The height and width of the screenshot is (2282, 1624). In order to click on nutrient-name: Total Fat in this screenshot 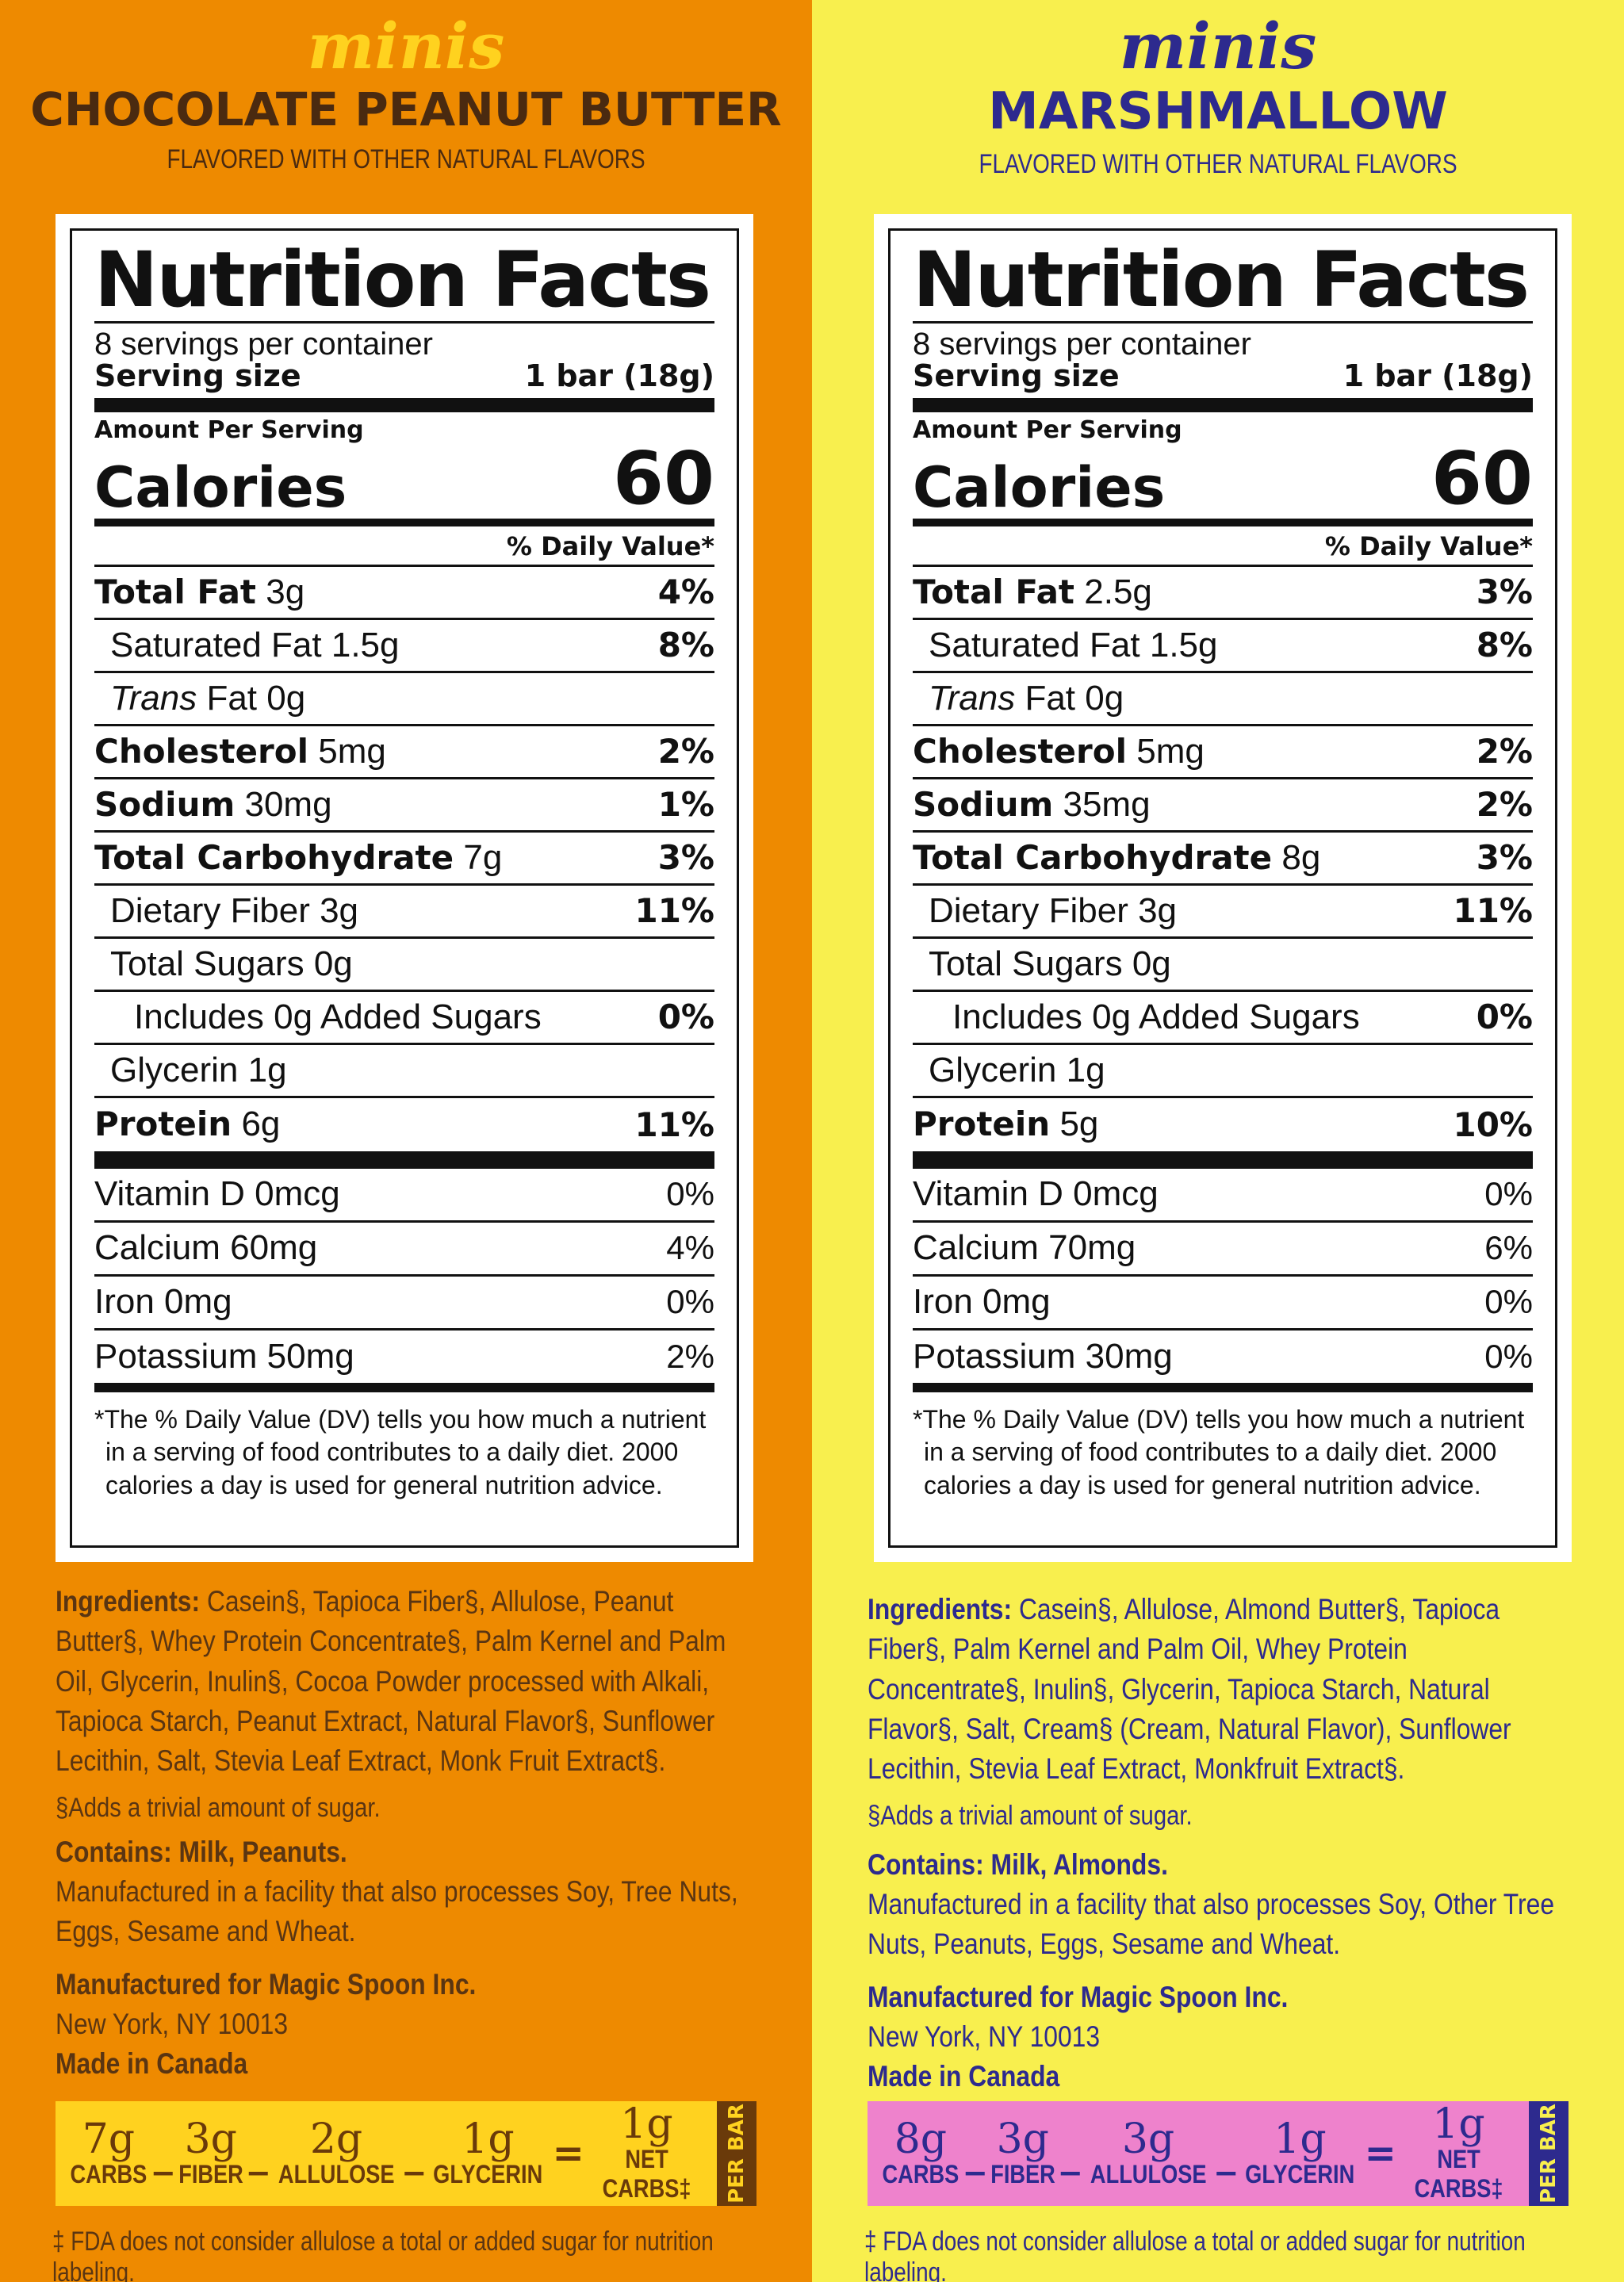, I will do `click(175, 591)`.